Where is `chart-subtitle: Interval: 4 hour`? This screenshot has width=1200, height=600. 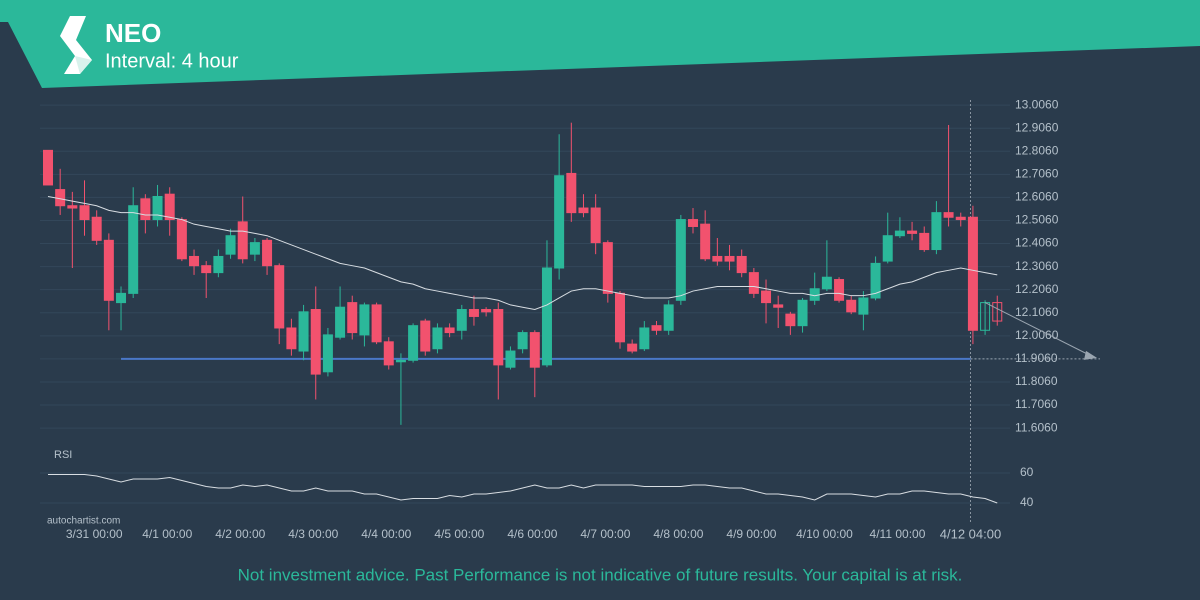
chart-subtitle: Interval: 4 hour is located at coordinates (172, 61).